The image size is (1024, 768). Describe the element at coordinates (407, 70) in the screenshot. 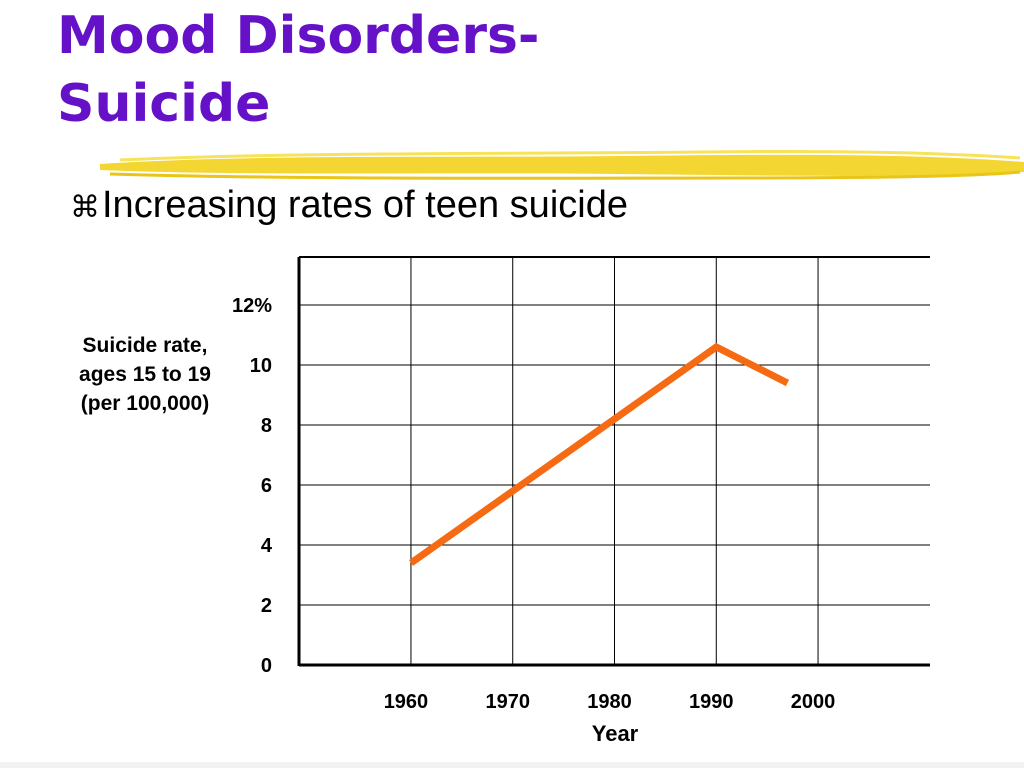

I see `slide-title: Mood Disorders- Suicide` at that location.